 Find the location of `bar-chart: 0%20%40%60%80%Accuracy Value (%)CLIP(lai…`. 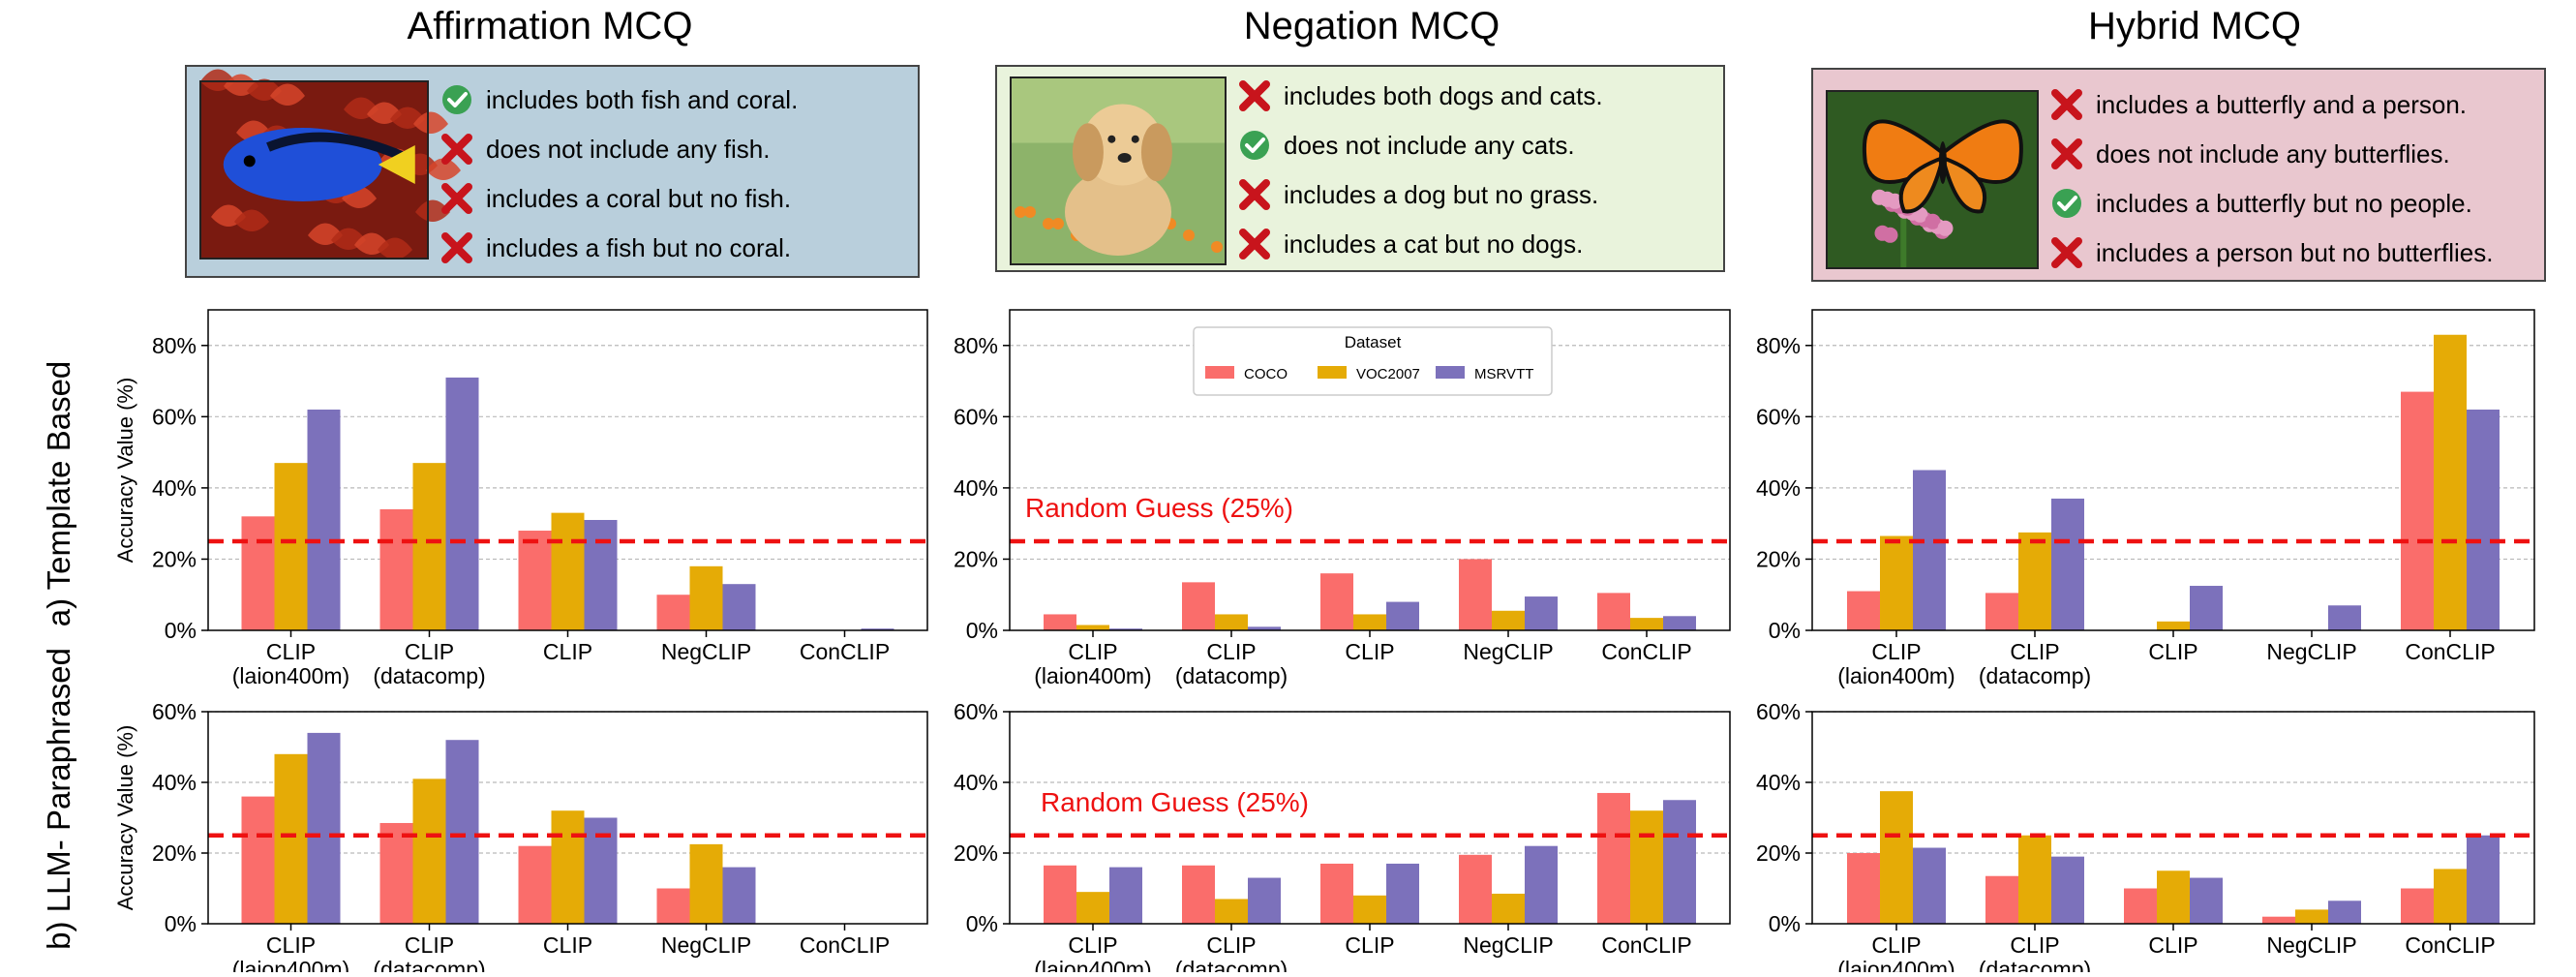

bar-chart: 0%20%40%60%80%Accuracy Value (%)CLIP(lai… is located at coordinates (520, 498).